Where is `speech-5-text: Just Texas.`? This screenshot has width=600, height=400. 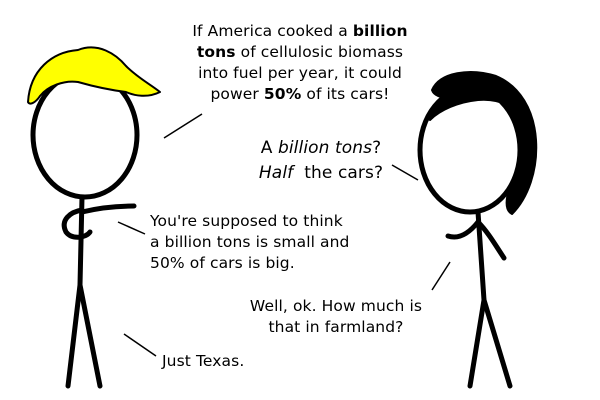
speech-5-text: Just Texas. is located at coordinates (203, 361).